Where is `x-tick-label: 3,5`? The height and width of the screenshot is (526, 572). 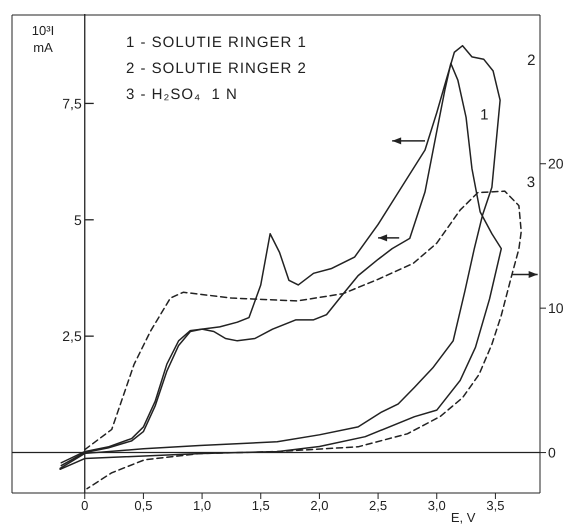
x-tick-label: 3,5 is located at coordinates (495, 506).